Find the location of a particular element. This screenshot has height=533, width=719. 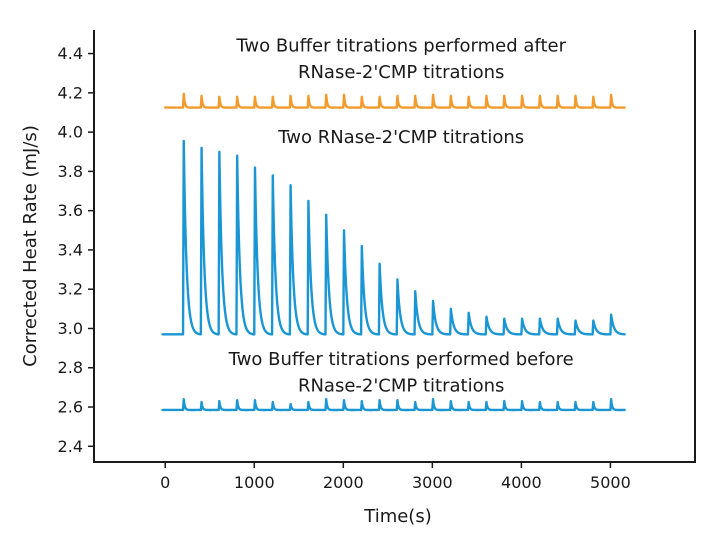

x-tick-label: 2000 is located at coordinates (343, 482).